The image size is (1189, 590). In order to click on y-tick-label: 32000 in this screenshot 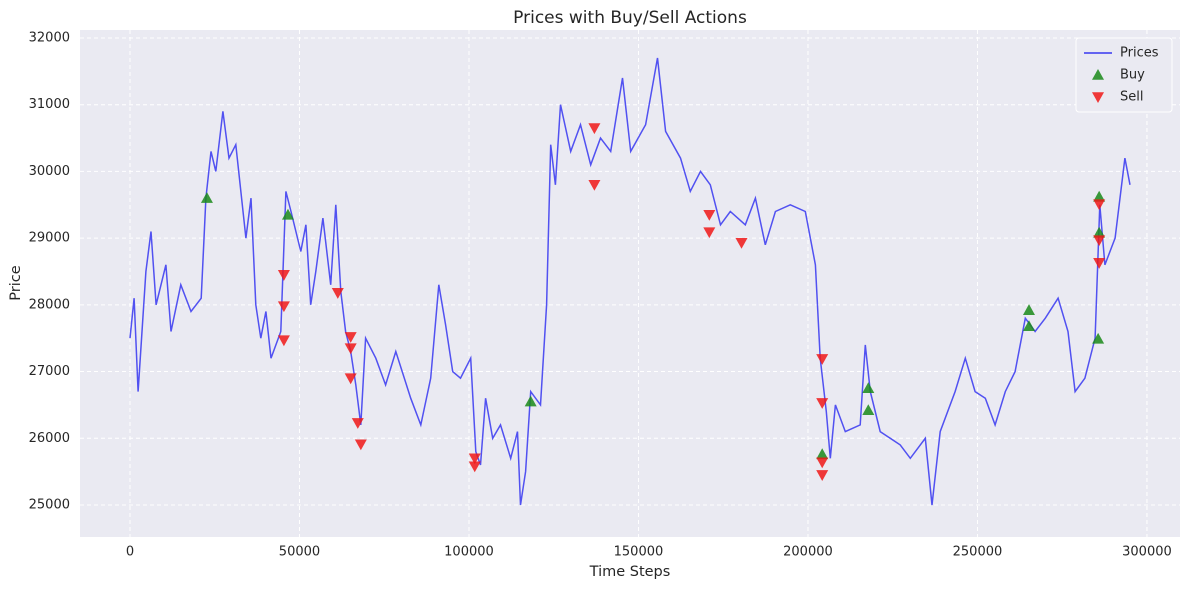, I will do `click(49, 38)`.